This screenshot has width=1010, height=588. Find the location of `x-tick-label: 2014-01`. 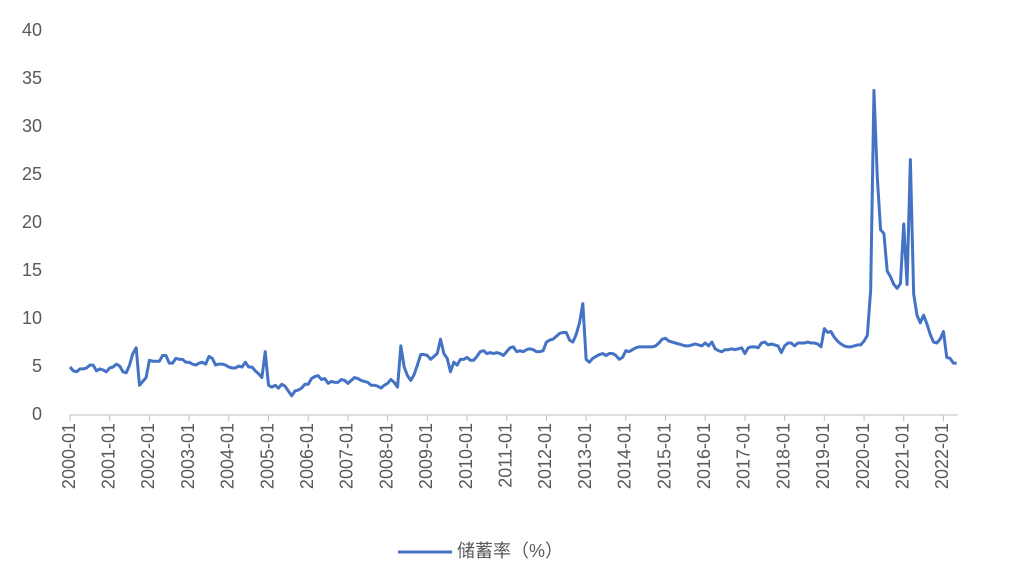

x-tick-label: 2014-01 is located at coordinates (625, 456).